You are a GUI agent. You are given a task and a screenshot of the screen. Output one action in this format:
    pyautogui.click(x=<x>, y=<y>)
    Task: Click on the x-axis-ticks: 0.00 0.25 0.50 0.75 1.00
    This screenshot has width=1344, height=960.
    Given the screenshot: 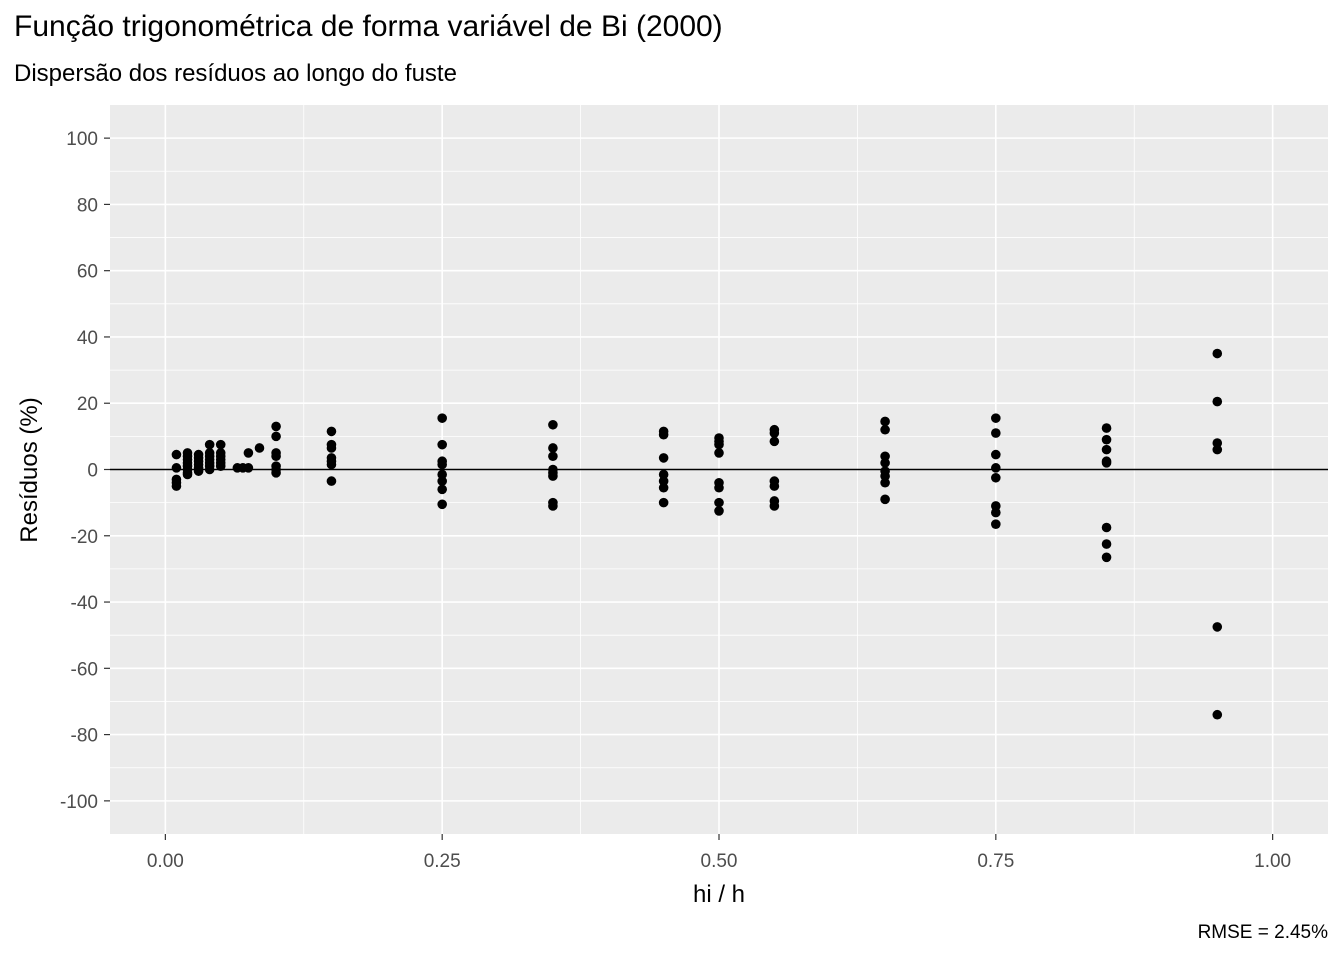 What is the action you would take?
    pyautogui.click(x=719, y=853)
    